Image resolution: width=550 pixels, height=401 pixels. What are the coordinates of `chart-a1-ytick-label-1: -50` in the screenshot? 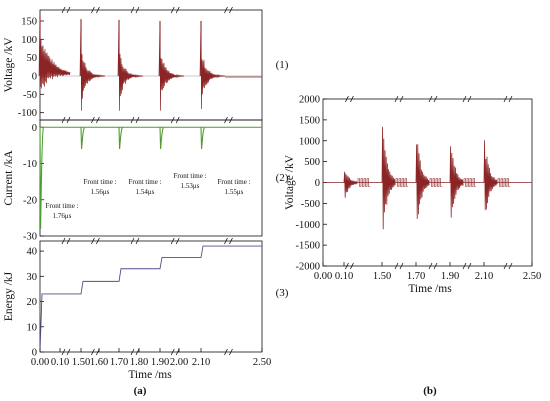 It's located at (30, 95).